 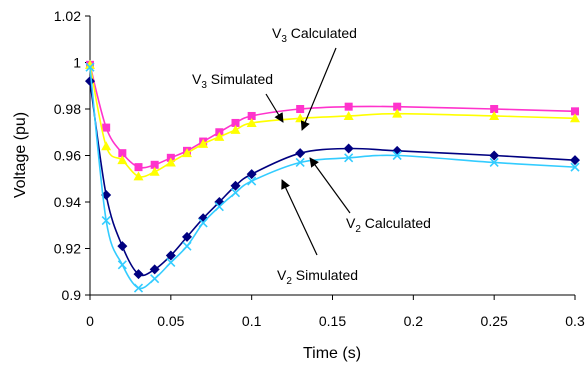 What do you see at coordinates (67, 109) in the screenshot?
I see `y-tick-label: 0.98` at bounding box center [67, 109].